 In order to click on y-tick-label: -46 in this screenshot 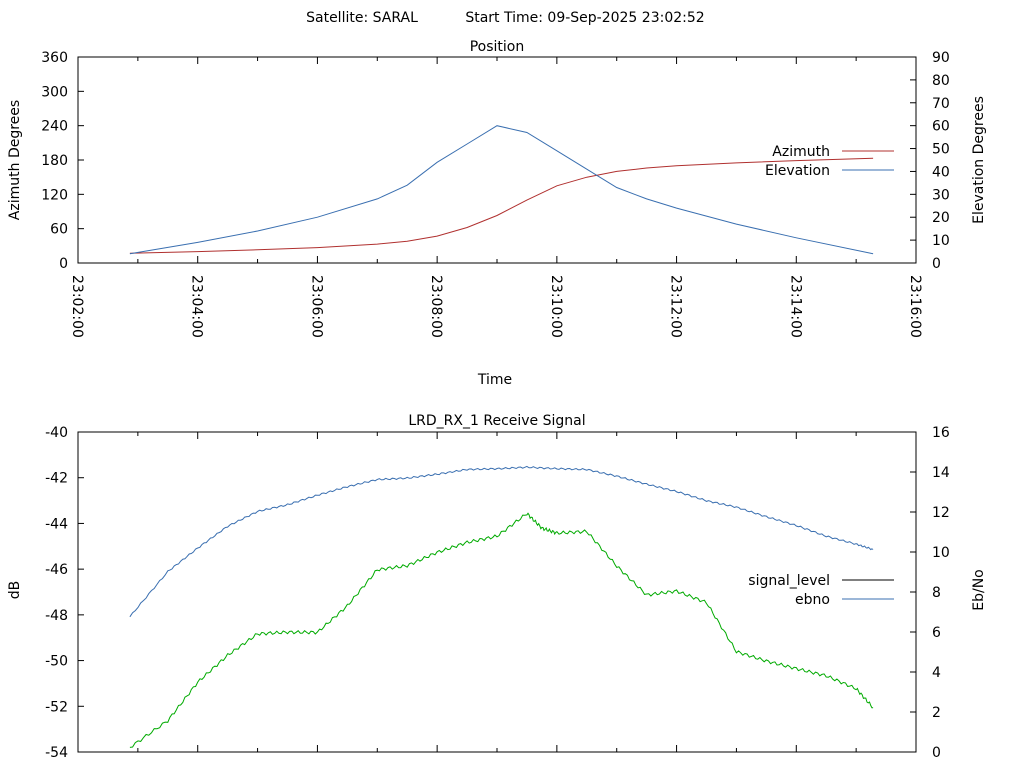, I will do `click(56, 570)`.